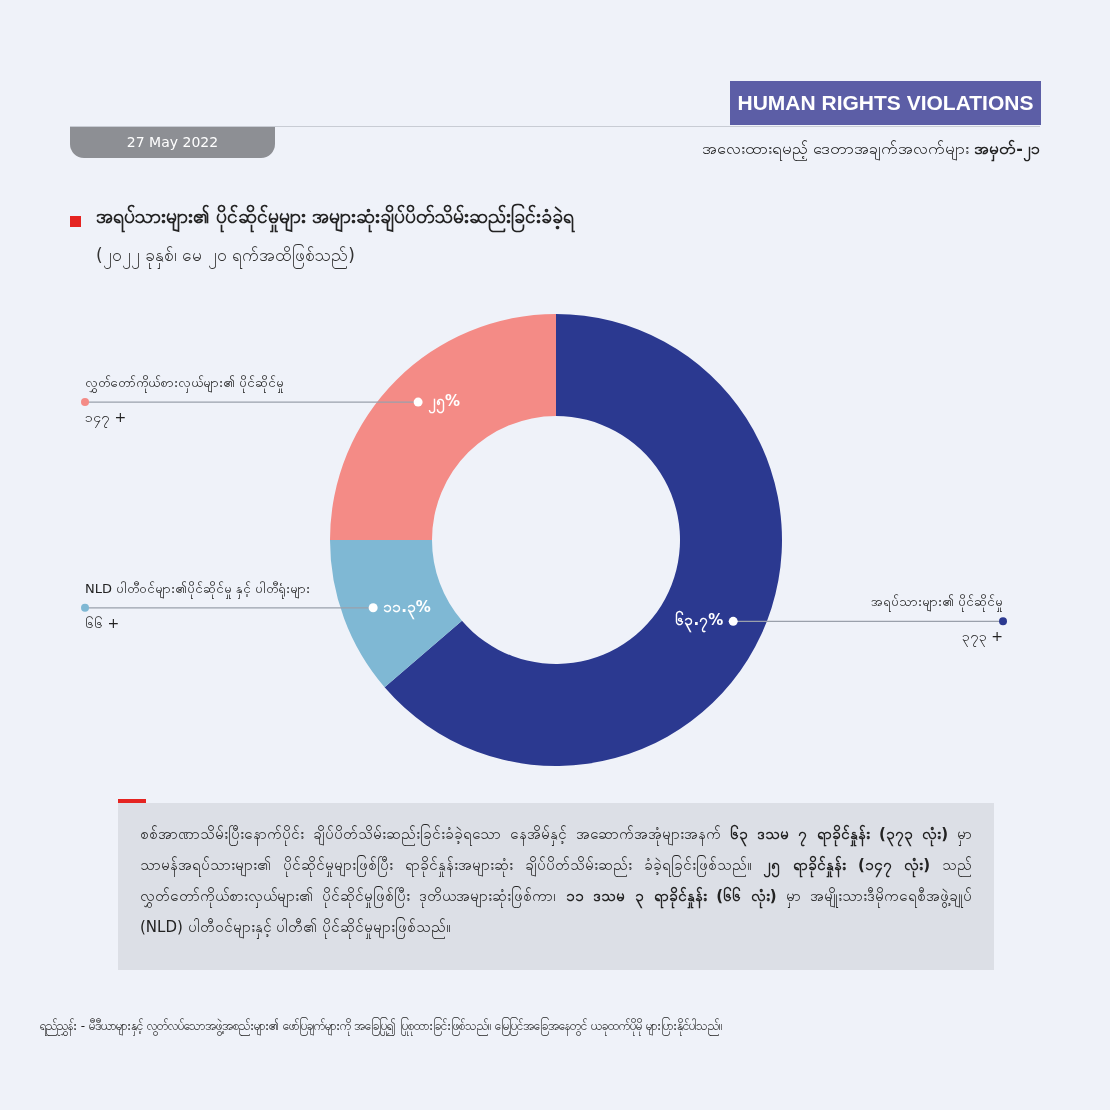 This screenshot has height=1110, width=1110. Describe the element at coordinates (185, 384) in the screenshot. I see `slice-label: လွှတ်တော်ကိုယ်စားလှယ်များ၏ ပိုင်ဆိုင်မှု` at that location.